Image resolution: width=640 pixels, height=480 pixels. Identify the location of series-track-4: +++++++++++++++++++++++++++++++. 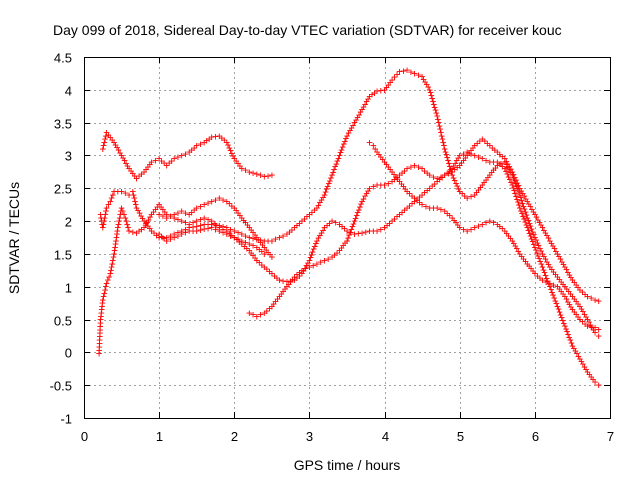
(212, 240).